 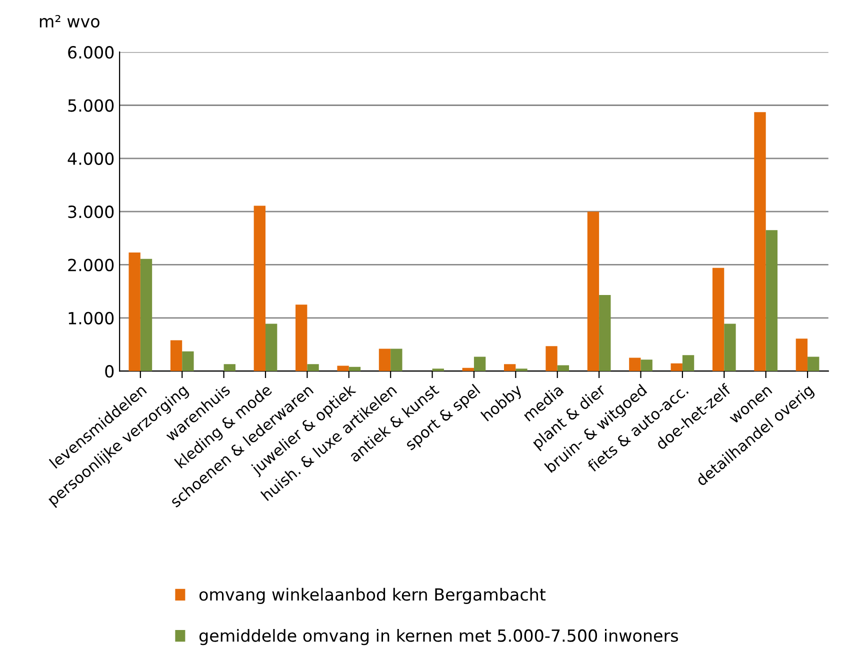 What do you see at coordinates (91, 265) in the screenshot?
I see `y-tick-label: 2.000` at bounding box center [91, 265].